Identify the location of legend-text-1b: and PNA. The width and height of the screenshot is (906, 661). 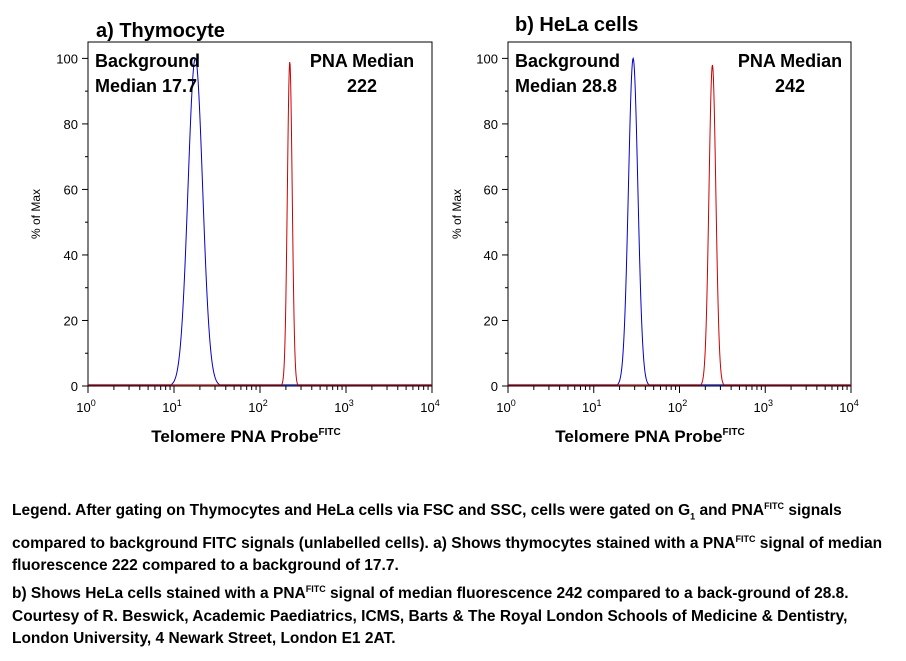
(730, 511).